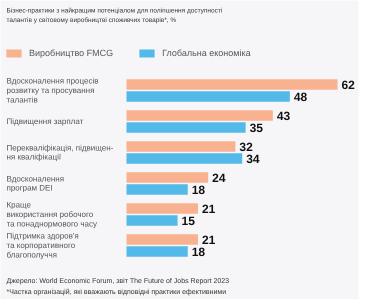 Image resolution: width=375 pixels, height=299 pixels. What do you see at coordinates (71, 53) in the screenshot?
I see `legend-label: Виробництво FMCG` at bounding box center [71, 53].